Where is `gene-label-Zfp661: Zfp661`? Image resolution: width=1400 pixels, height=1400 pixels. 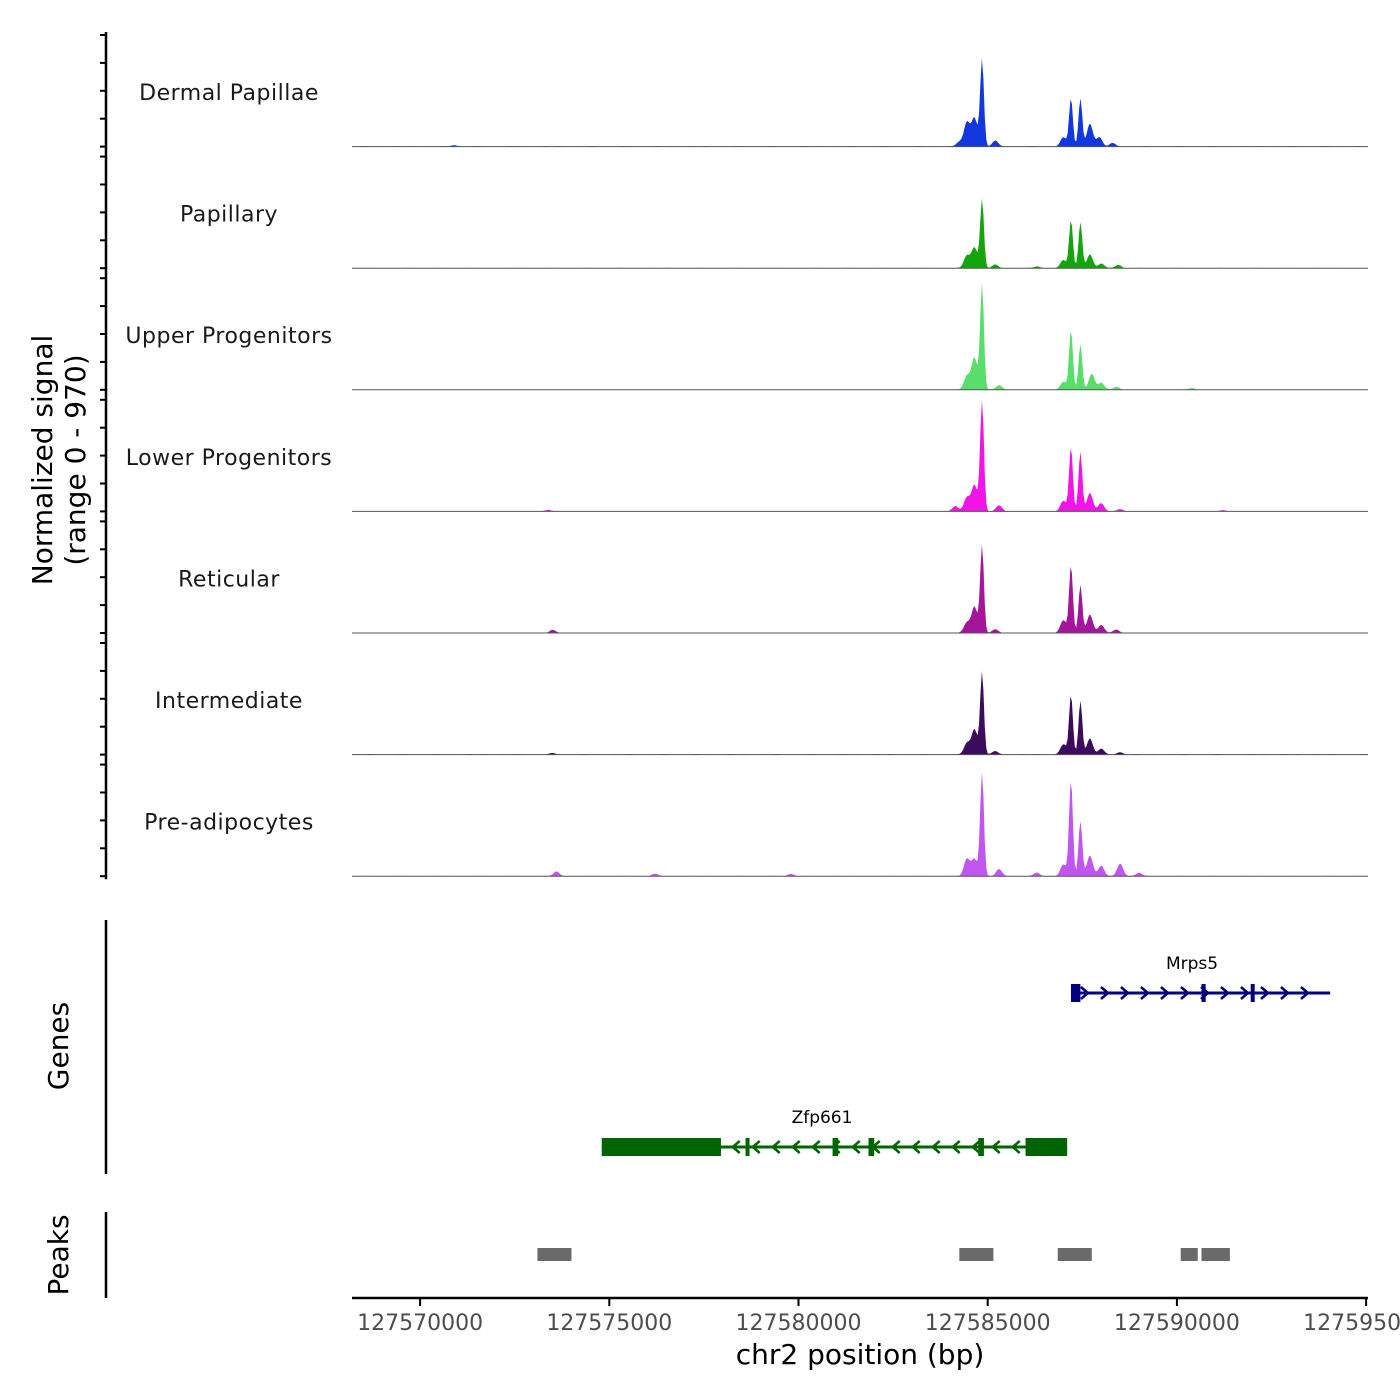
gene-label-Zfp661: Zfp661 is located at coordinates (822, 1118).